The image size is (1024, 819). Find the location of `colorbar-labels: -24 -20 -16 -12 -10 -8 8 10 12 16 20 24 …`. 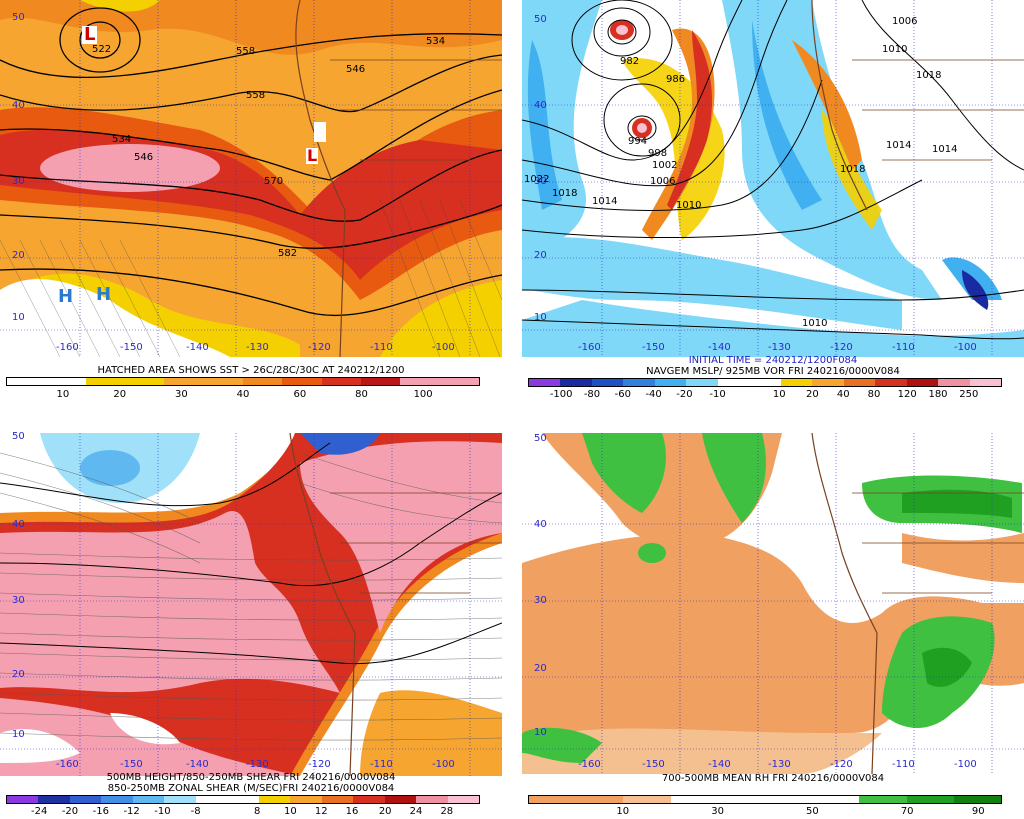

colorbar-labels: -24 -20 -16 -12 -10 -8 8 10 12 16 20 24 … is located at coordinates (243, 812).